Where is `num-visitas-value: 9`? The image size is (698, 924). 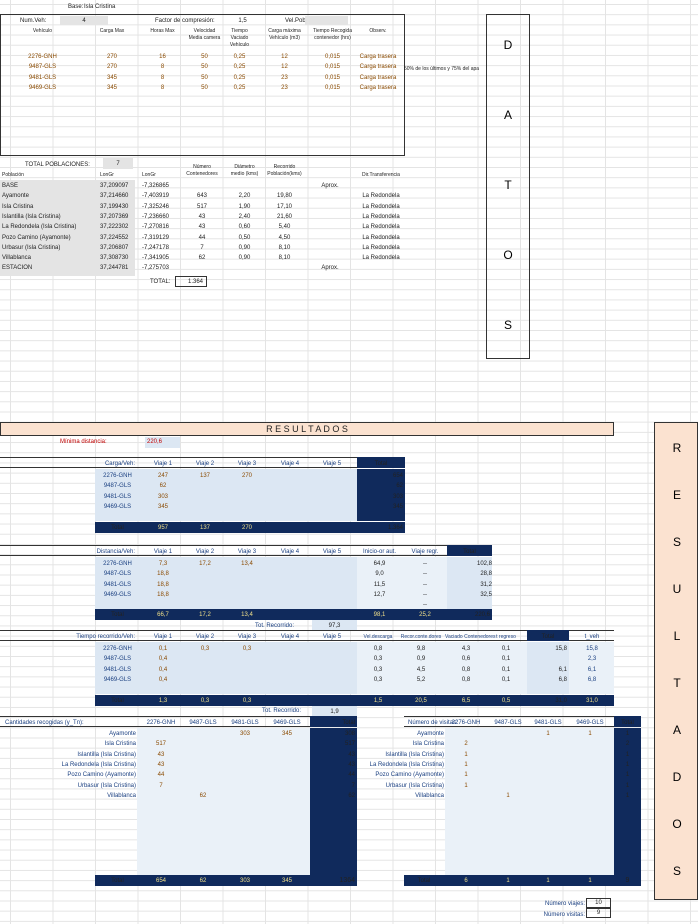 num-visitas-value: 9 is located at coordinates (598, 913).